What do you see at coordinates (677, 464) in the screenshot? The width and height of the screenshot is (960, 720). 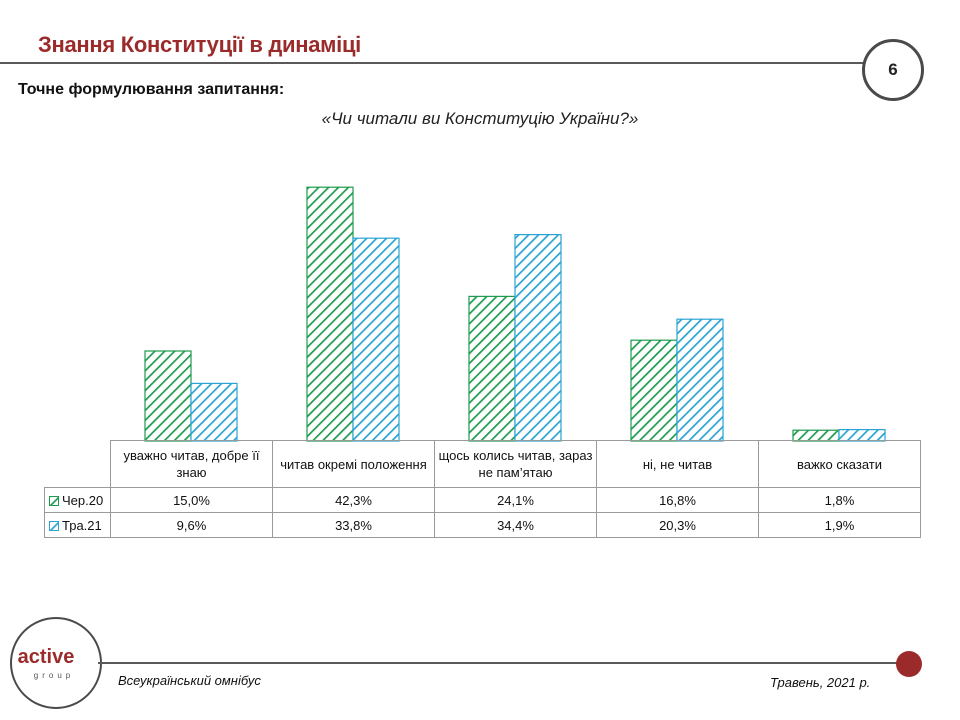 I see `category-label: ні, не читав` at bounding box center [677, 464].